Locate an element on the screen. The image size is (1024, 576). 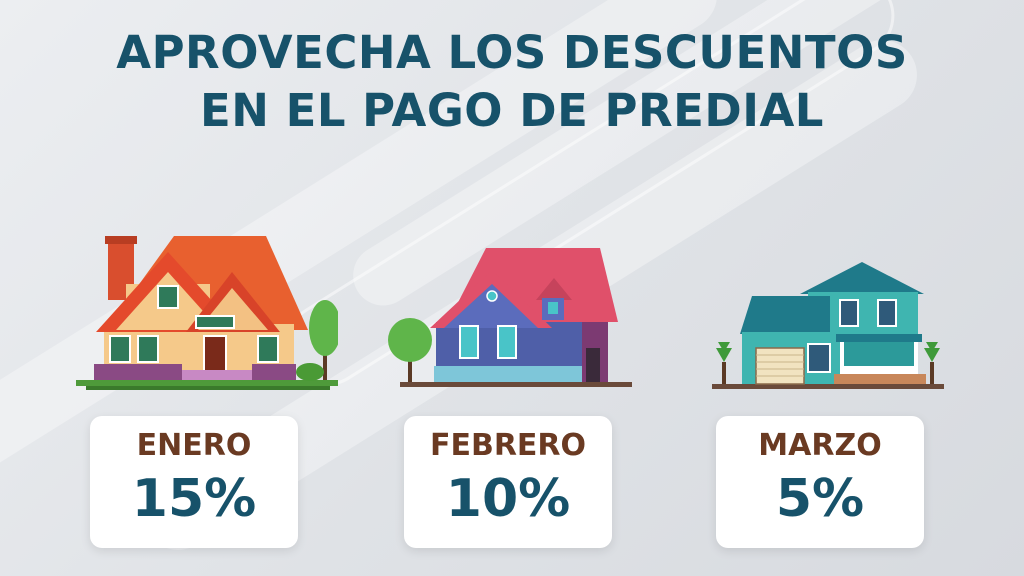
month-label: FEBRERO is located at coordinates (508, 445).